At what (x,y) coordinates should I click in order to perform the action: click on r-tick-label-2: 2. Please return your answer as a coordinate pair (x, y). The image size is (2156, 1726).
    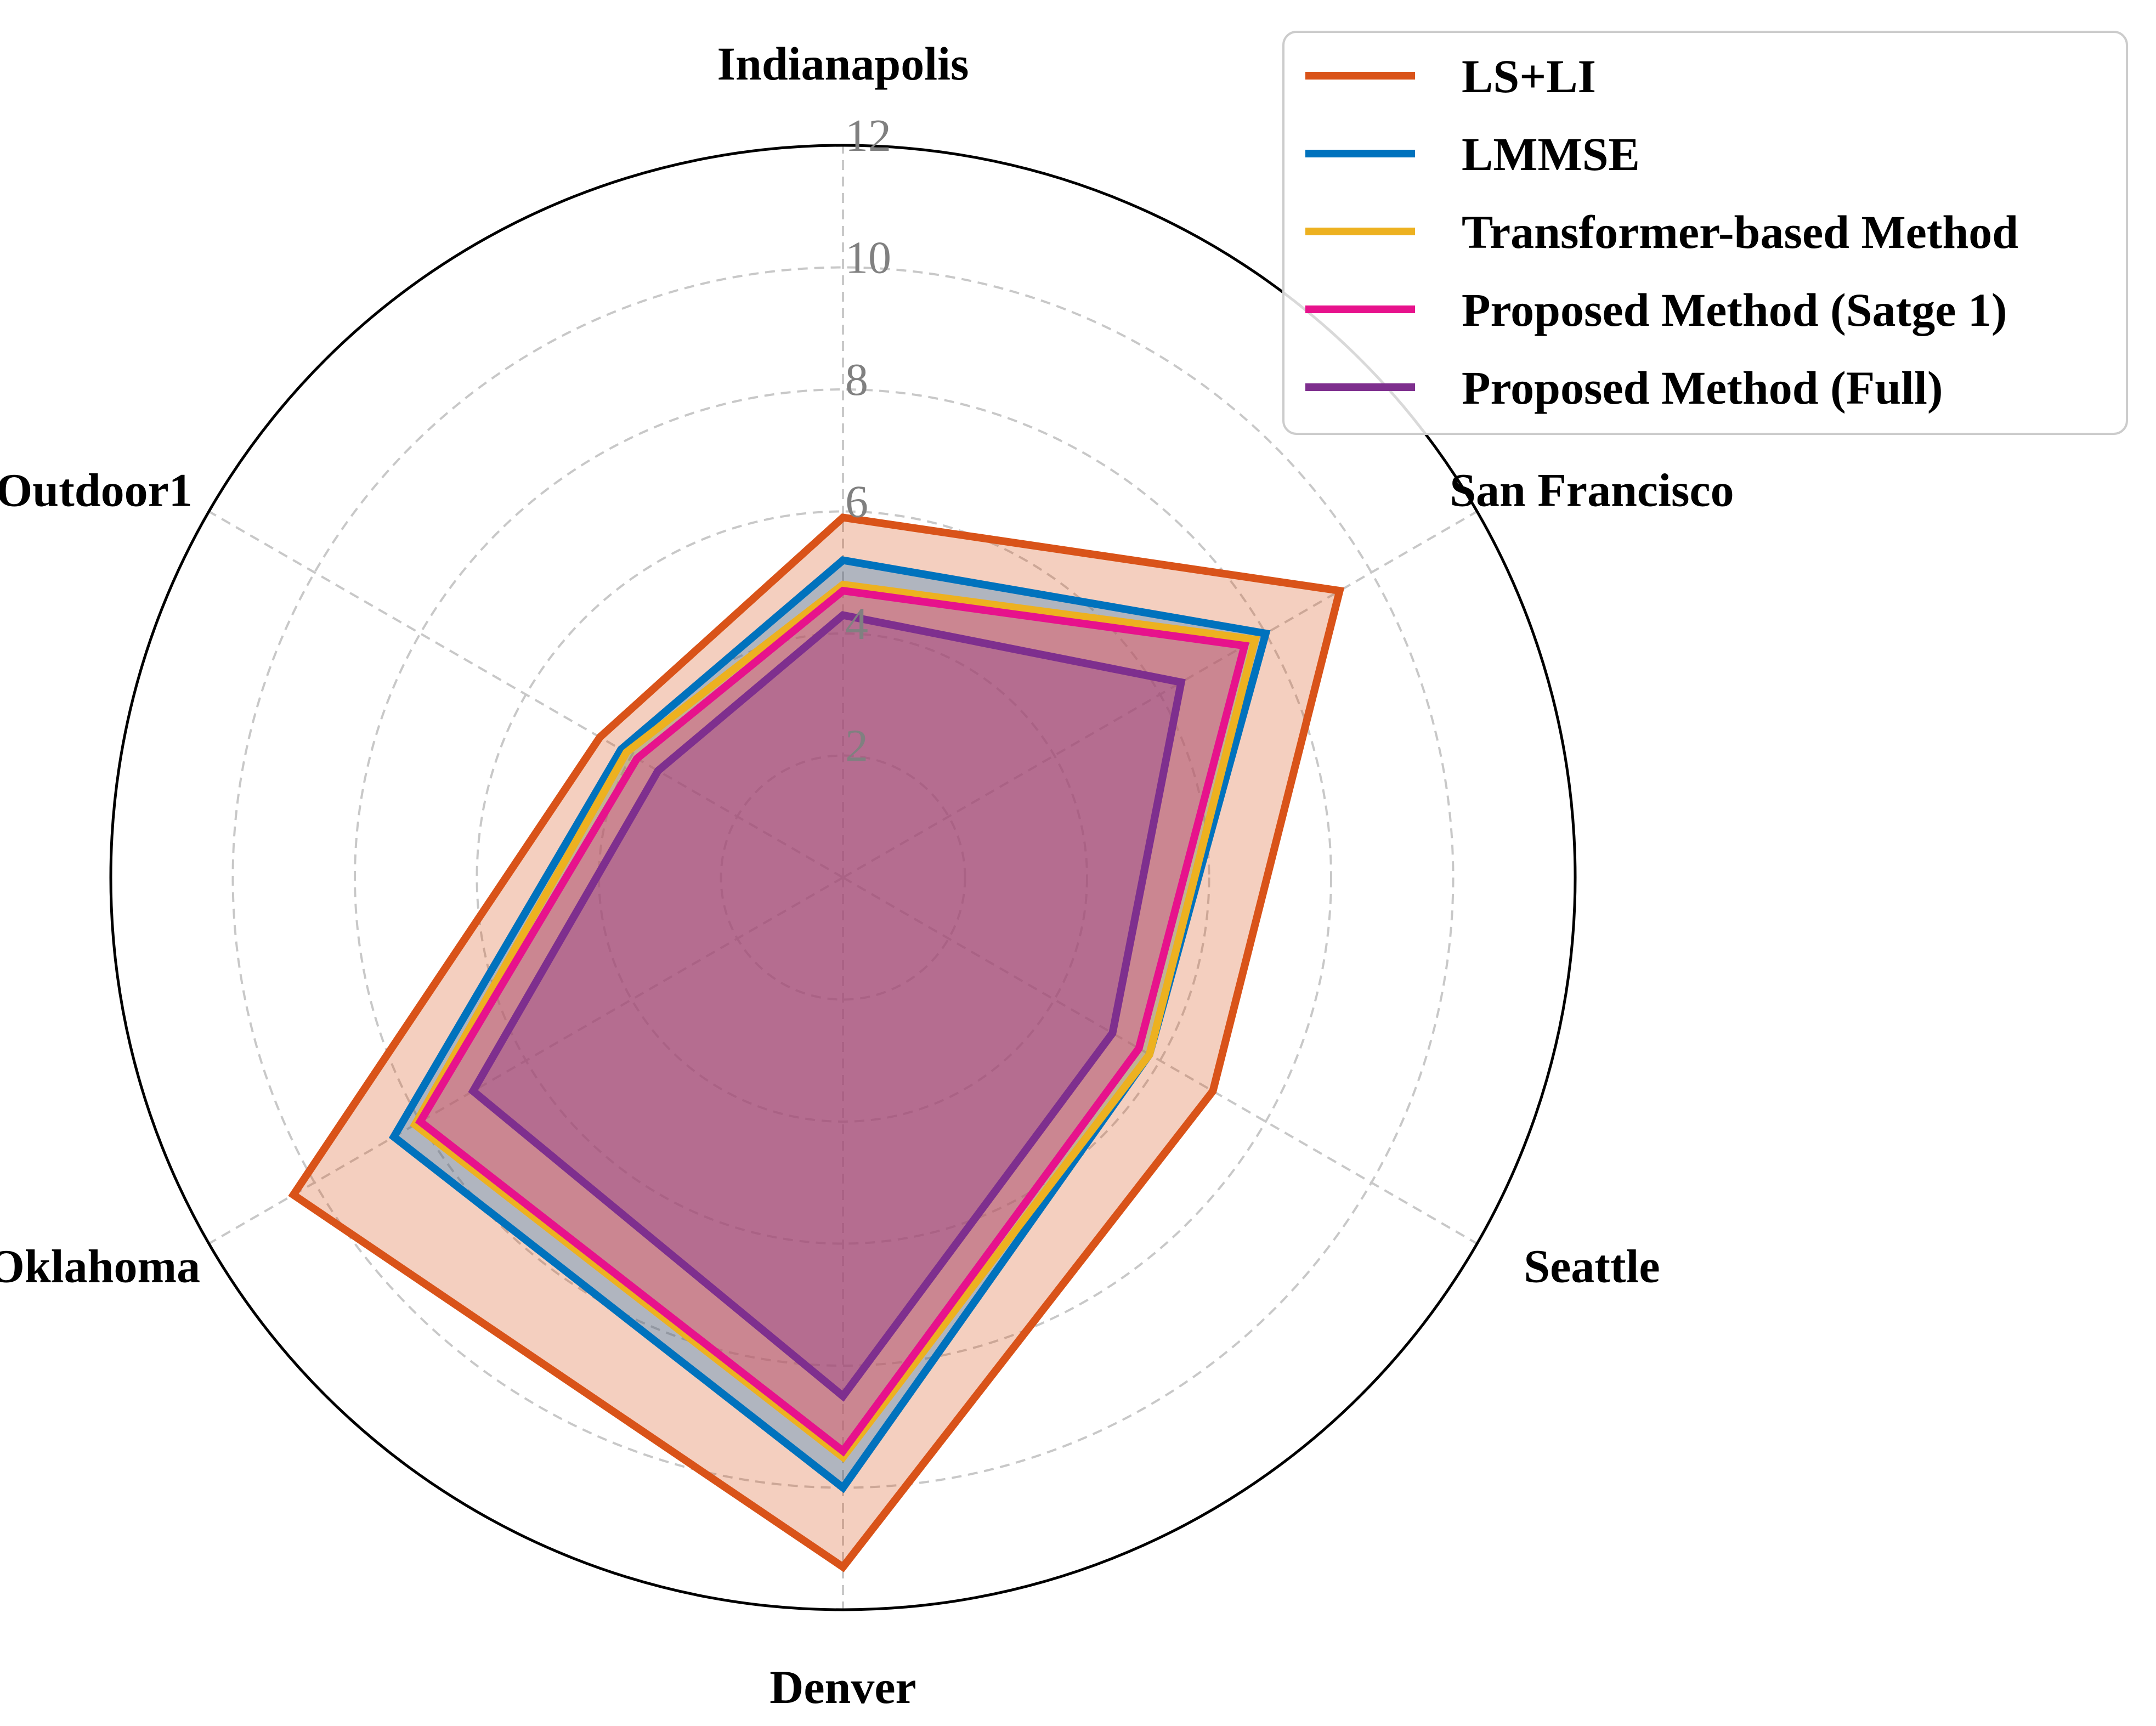
    Looking at the image, I should click on (856, 746).